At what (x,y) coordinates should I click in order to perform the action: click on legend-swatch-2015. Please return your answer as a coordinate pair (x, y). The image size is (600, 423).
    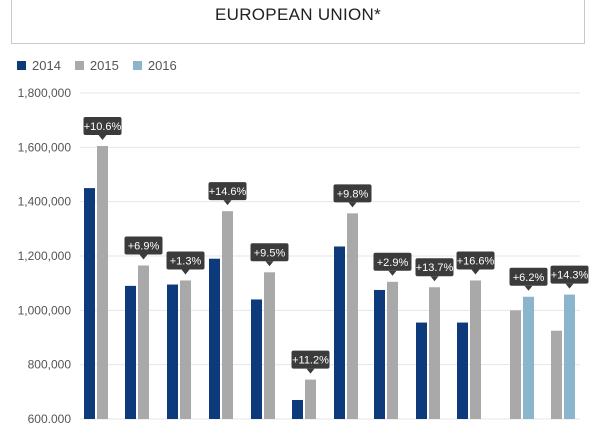
    Looking at the image, I should click on (79, 65).